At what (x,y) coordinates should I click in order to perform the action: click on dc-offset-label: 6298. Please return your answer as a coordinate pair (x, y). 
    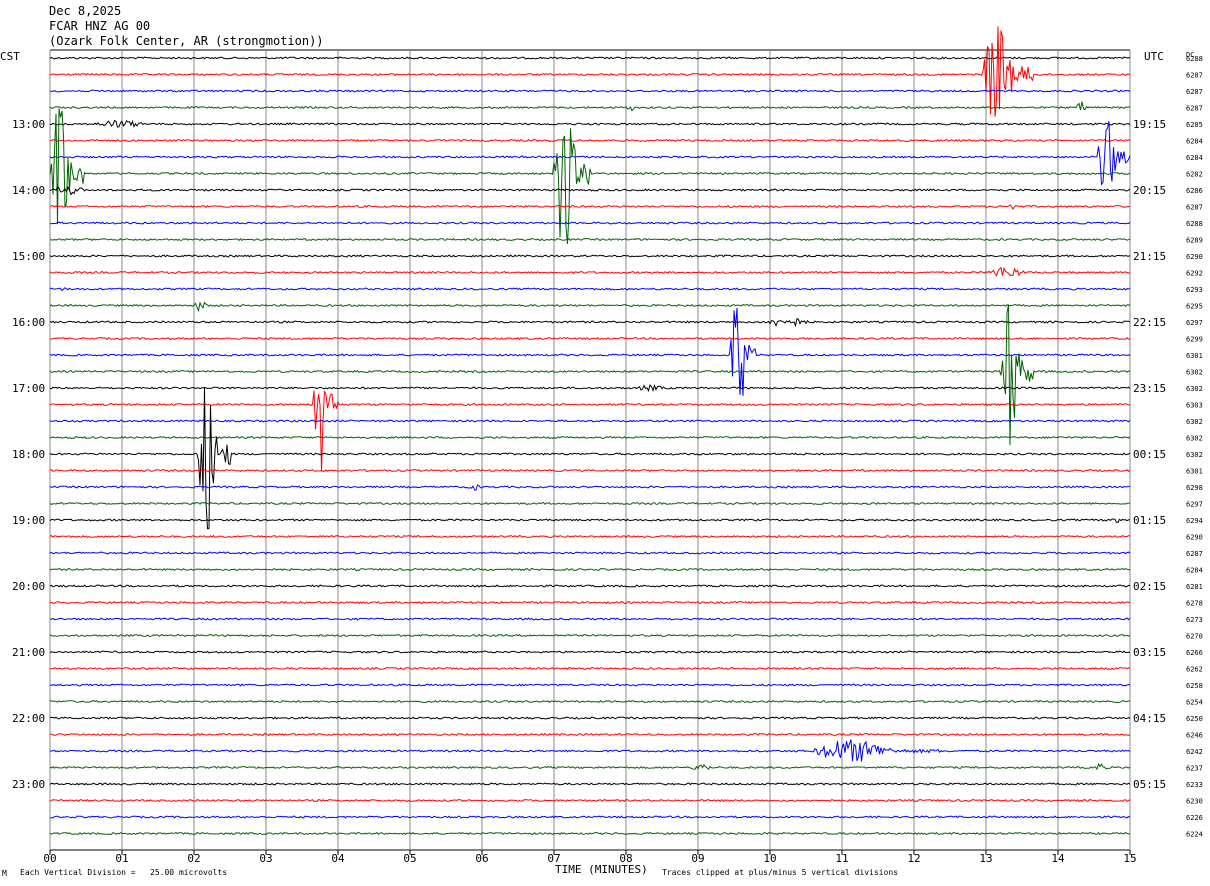
    Looking at the image, I should click on (1194, 488).